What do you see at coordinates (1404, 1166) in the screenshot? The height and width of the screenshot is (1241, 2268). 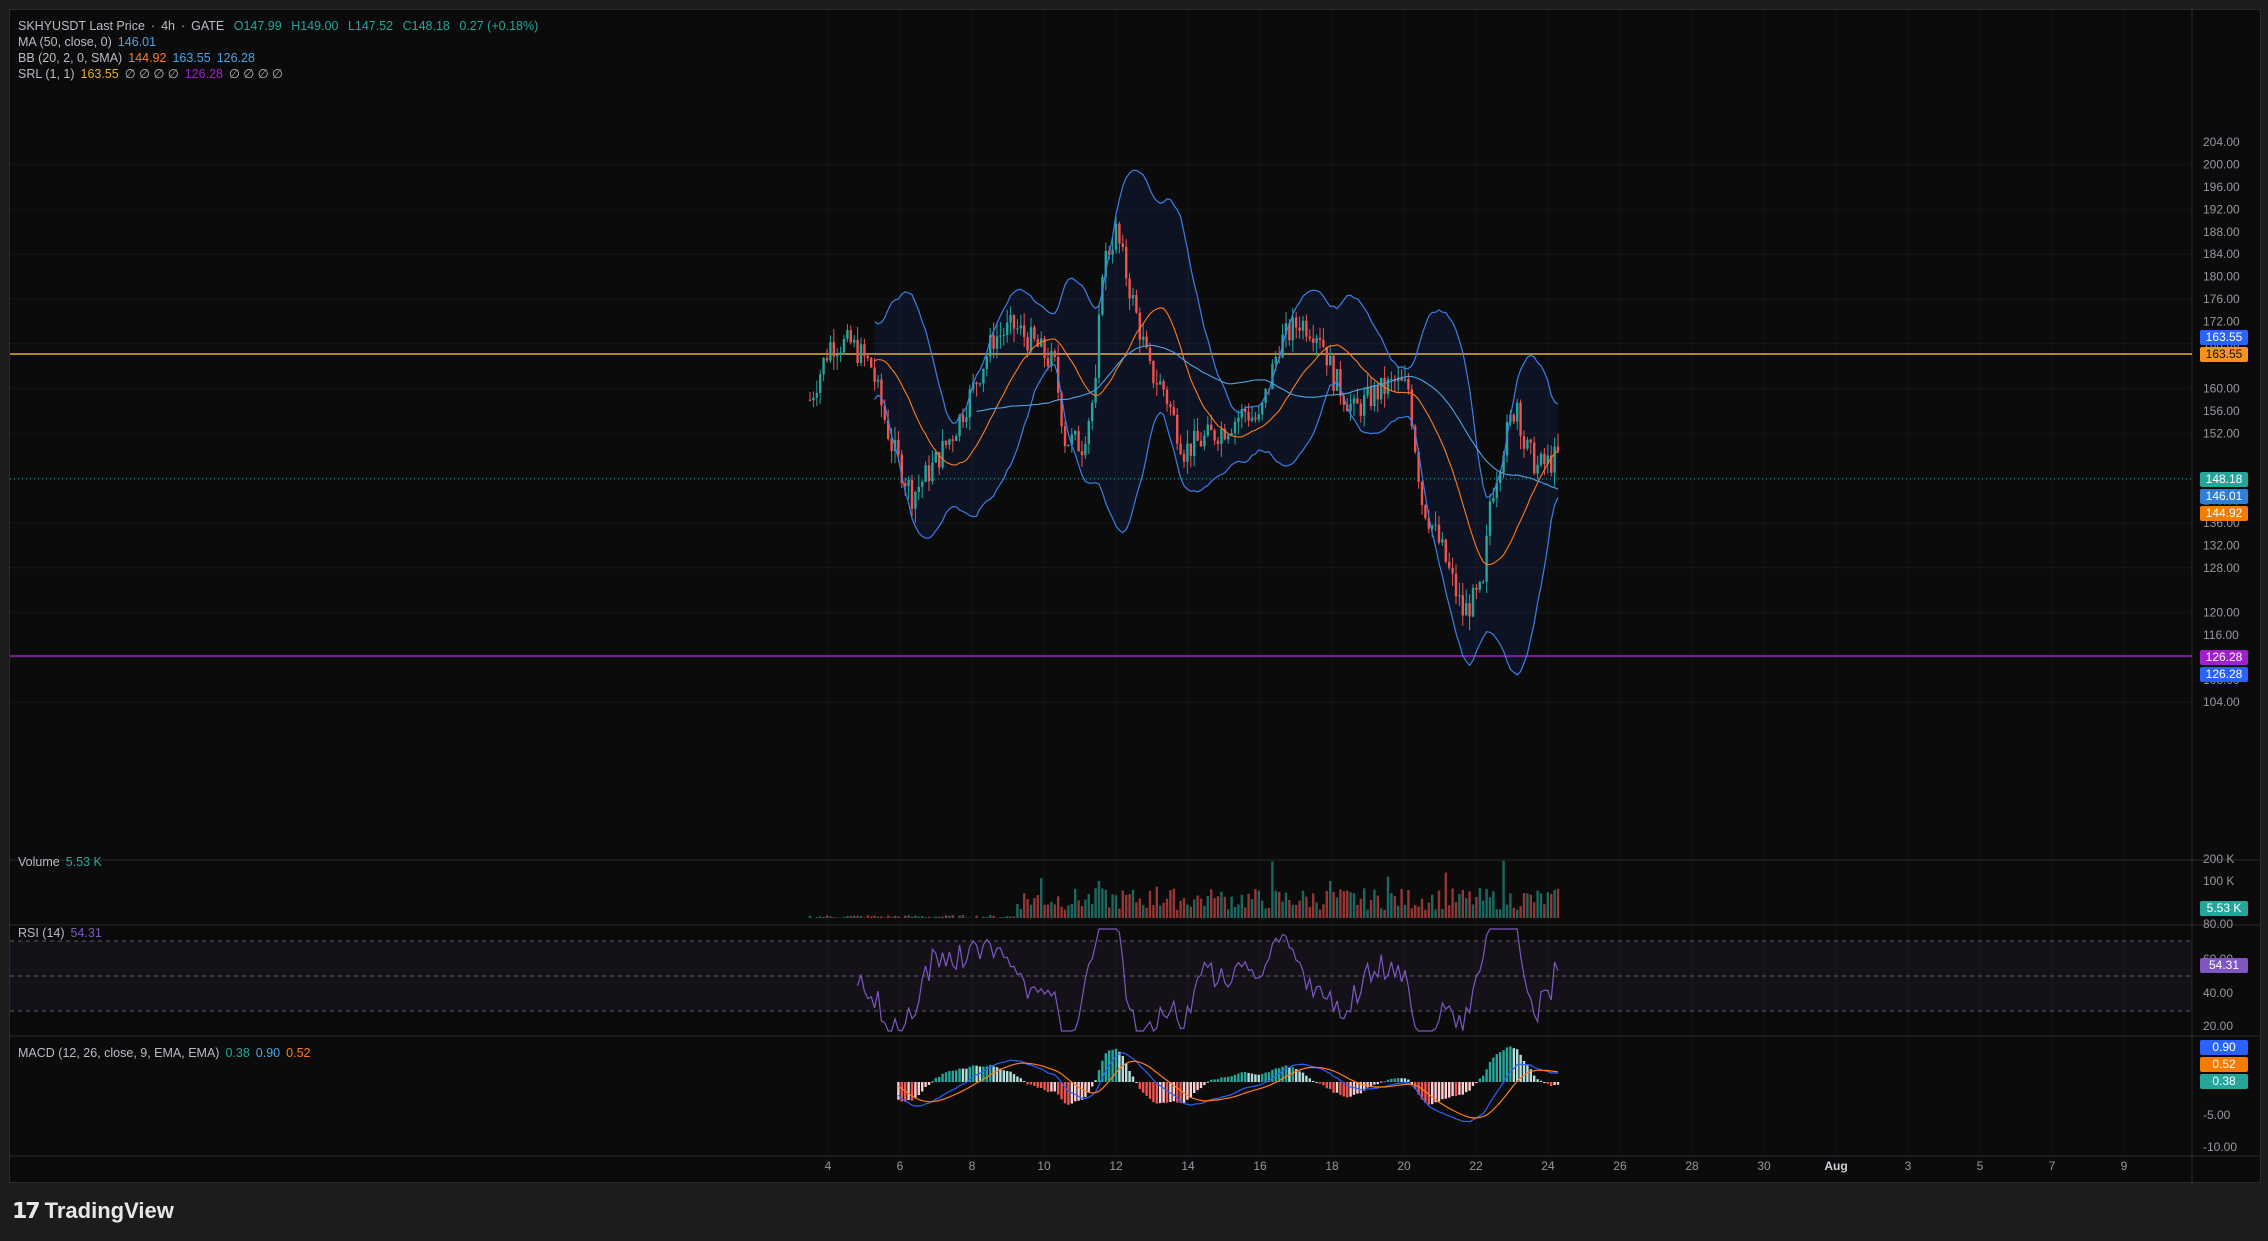 I see `time-tick-label: 20` at bounding box center [1404, 1166].